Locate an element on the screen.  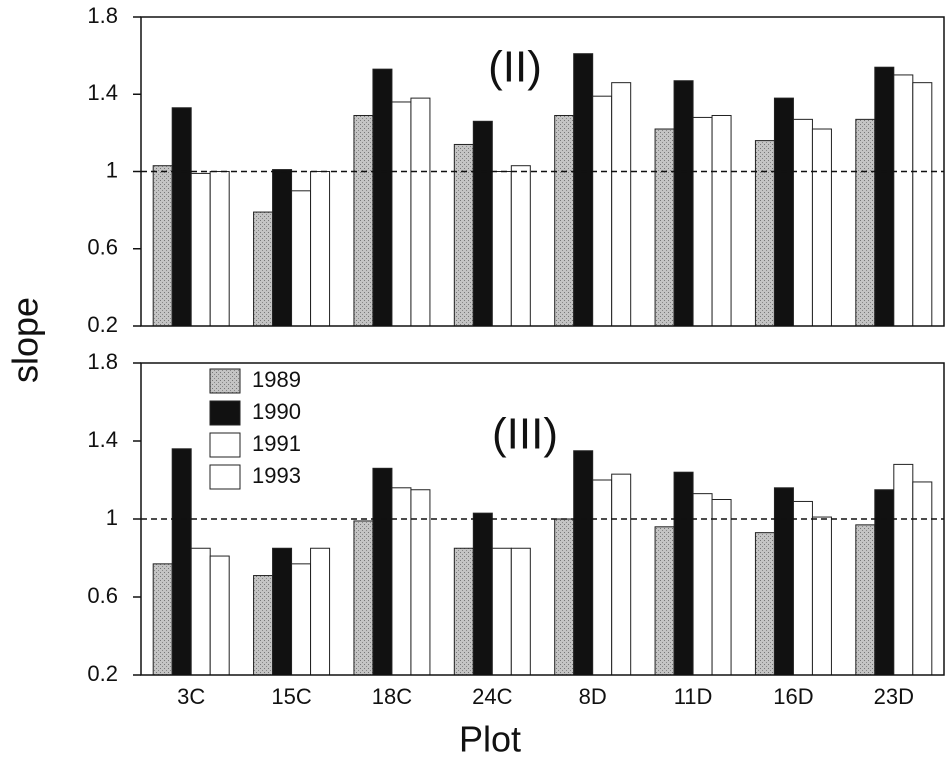
x-tick-label: 24C is located at coordinates (492, 696).